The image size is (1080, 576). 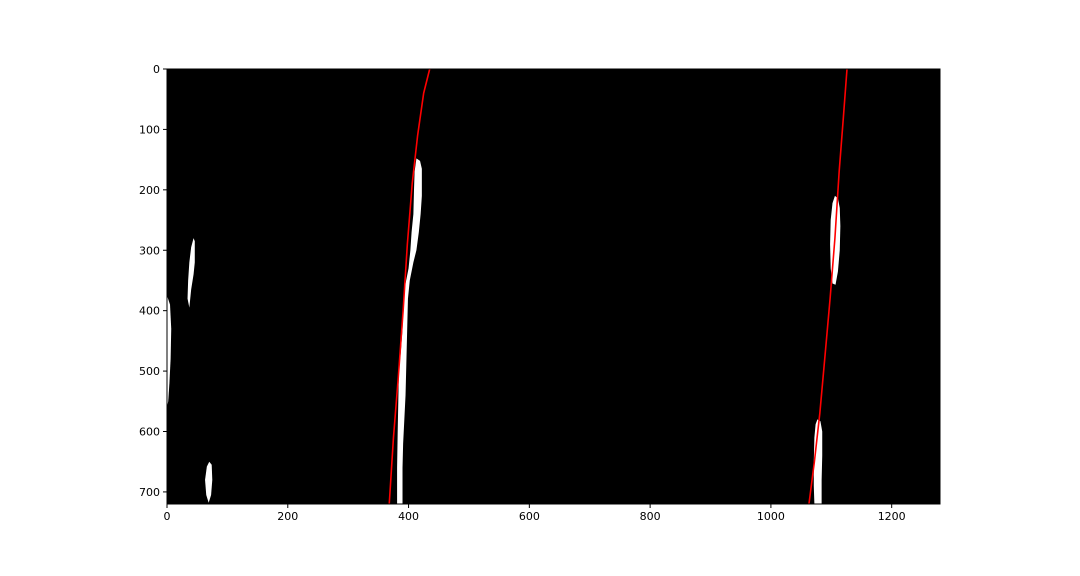 I want to click on right-lane-lower-blob, so click(x=818, y=461).